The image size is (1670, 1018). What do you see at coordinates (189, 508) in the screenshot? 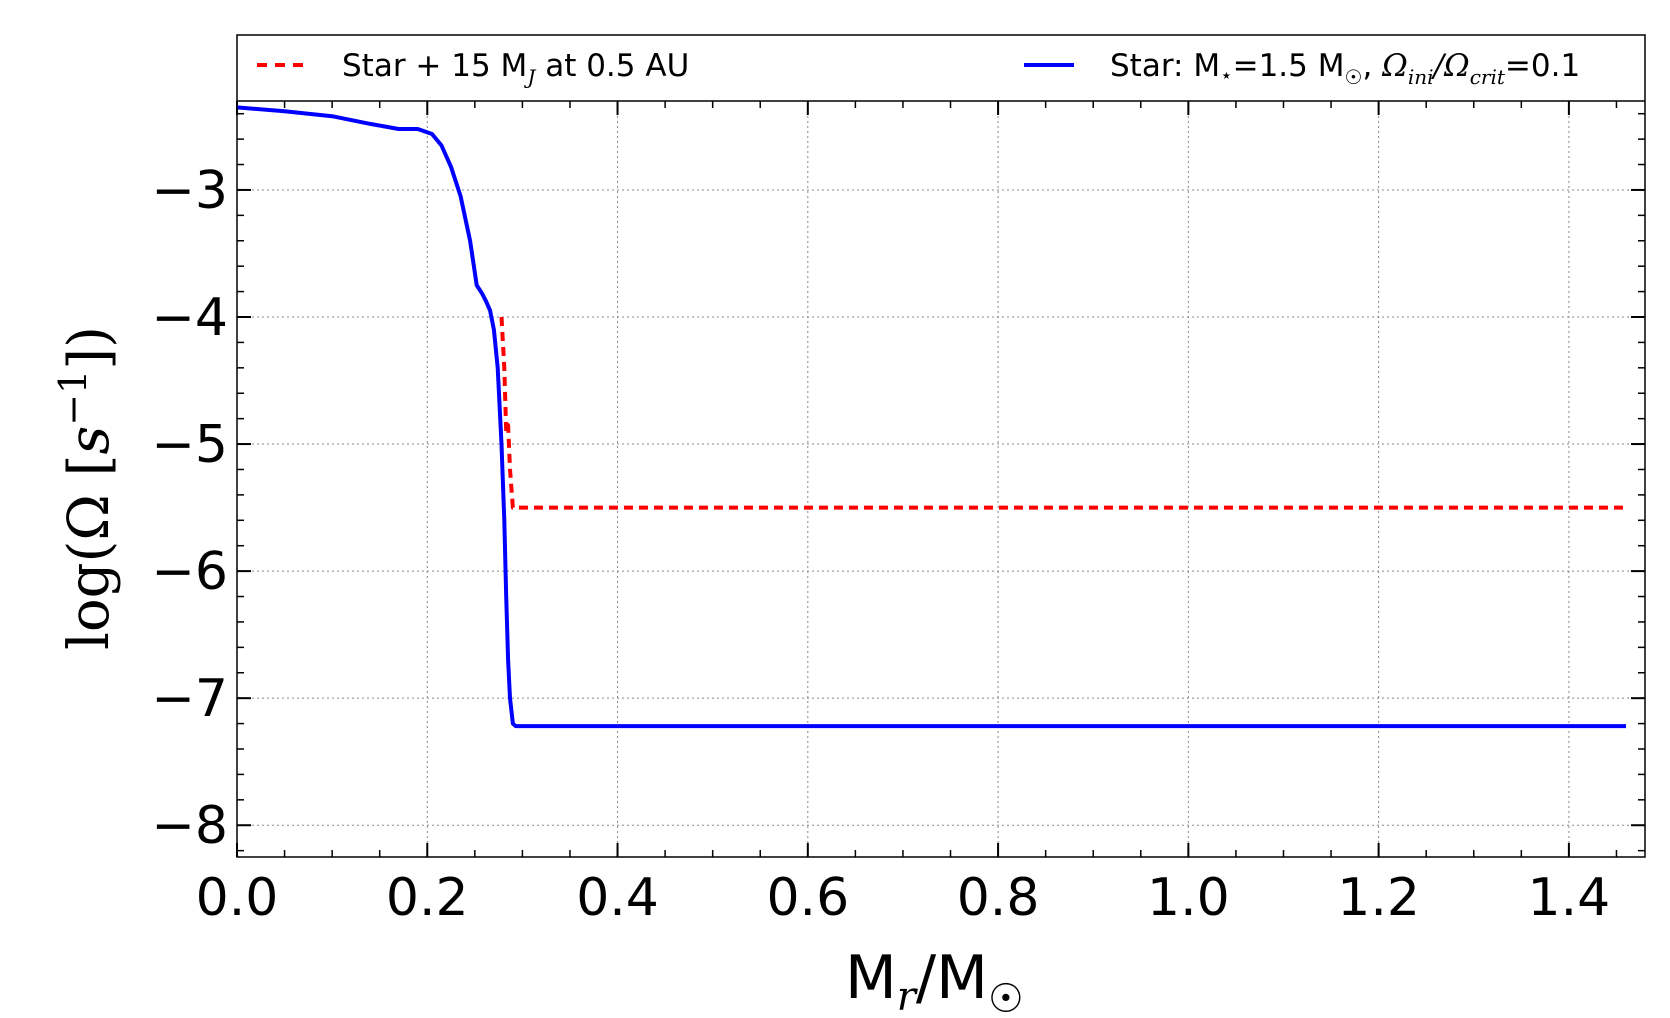
I see `y-tick-labels: −3 −4 −5 −6 −7 −8` at bounding box center [189, 508].